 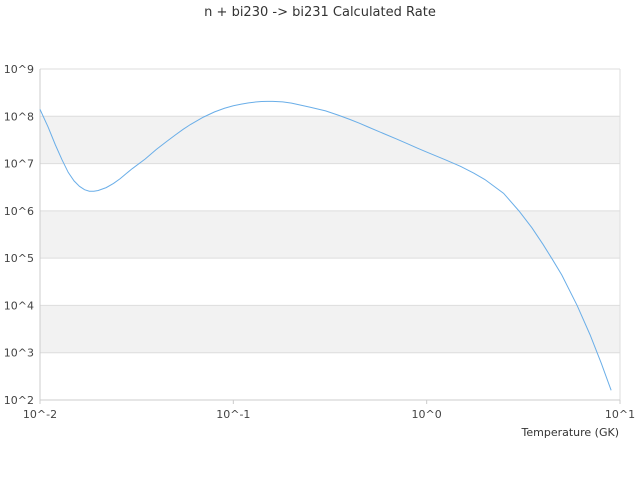 I want to click on y-tick-label: 10^6, so click(x=19, y=211).